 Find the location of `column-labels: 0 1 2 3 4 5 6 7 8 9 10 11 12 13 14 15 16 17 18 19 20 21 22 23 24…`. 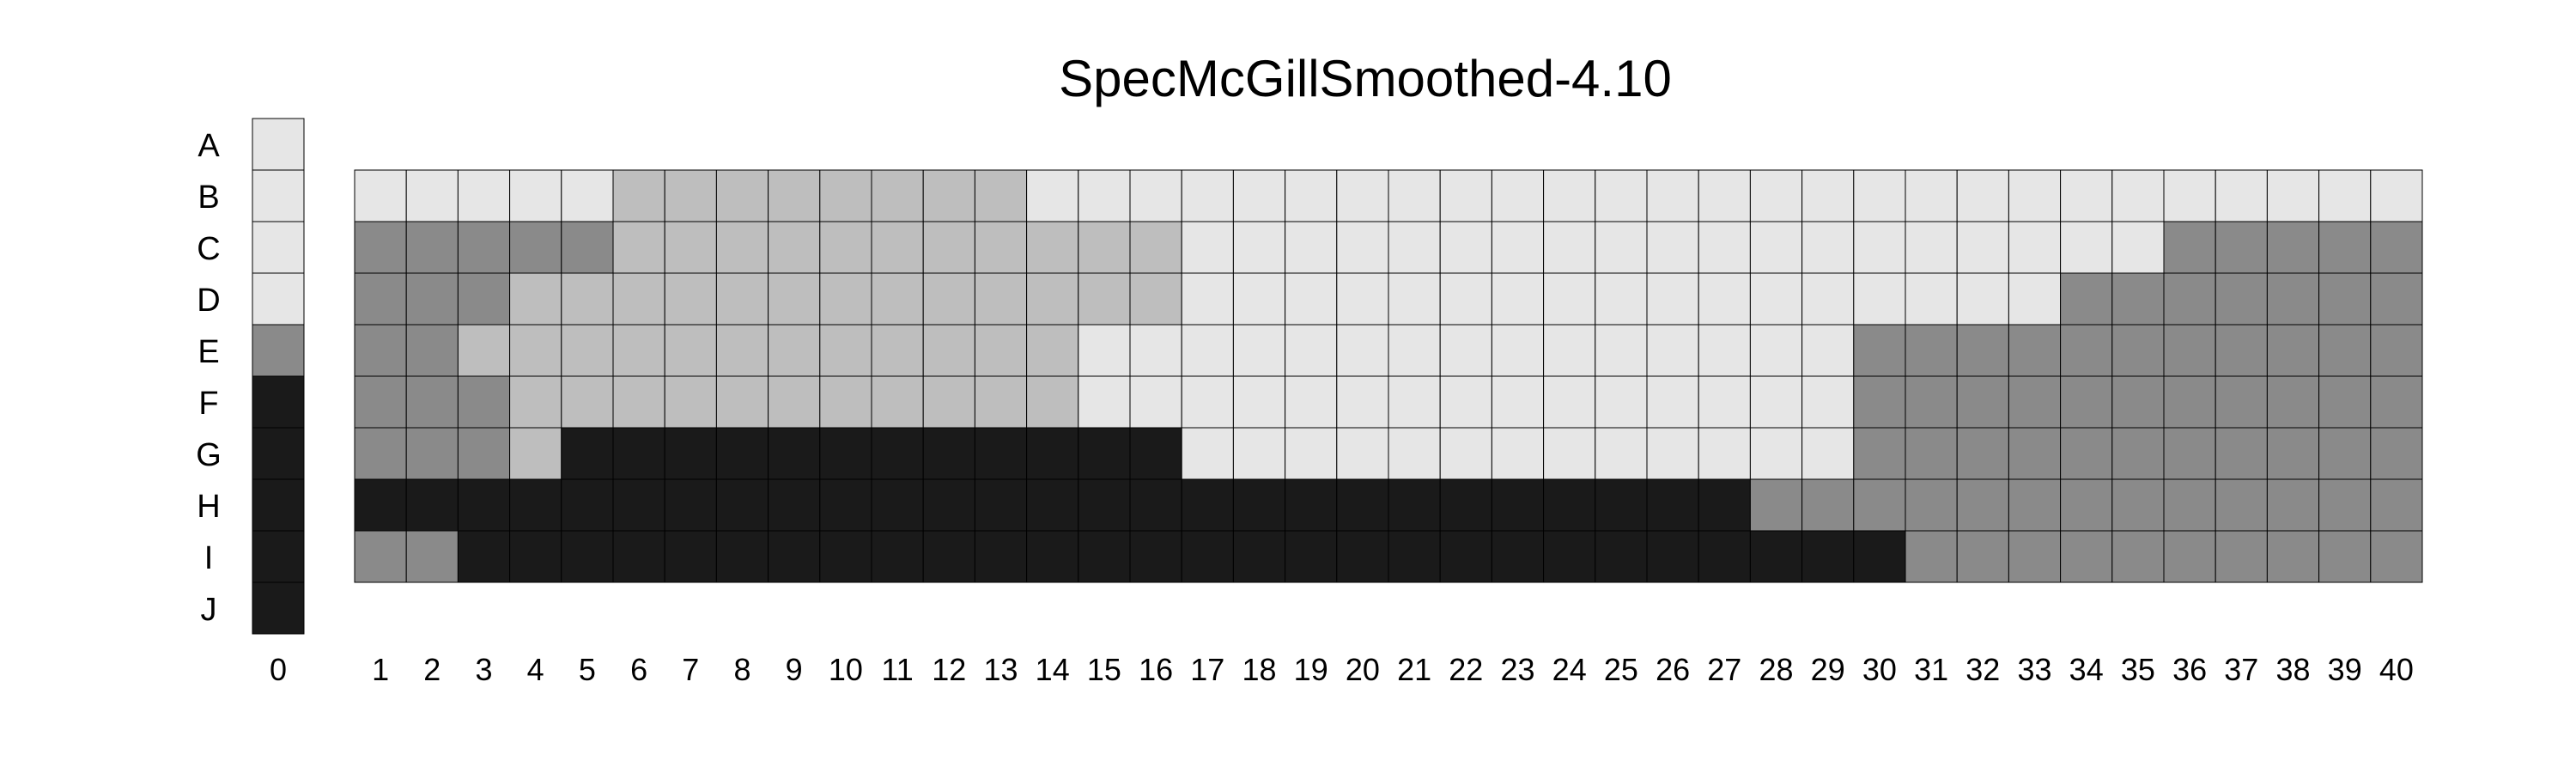

column-labels: 0 1 2 3 4 5 6 7 8 9 10 11 12 13 14 15 16 17 18 19 20 21 22 23 24… is located at coordinates (1342, 669).